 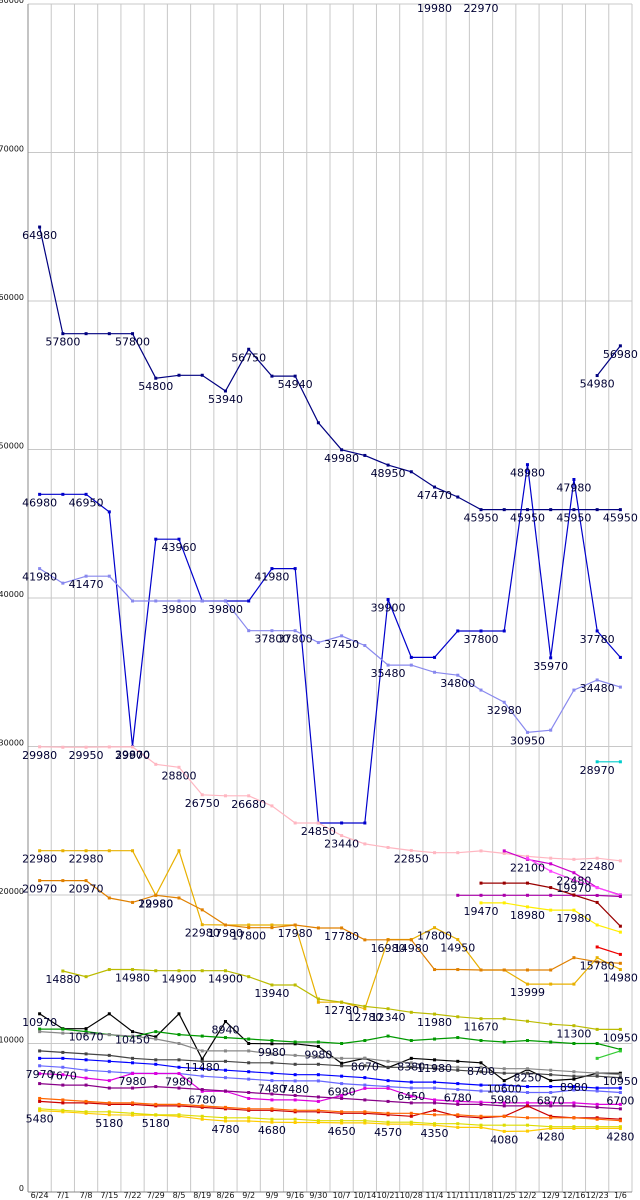 What do you see at coordinates (133, 1081) in the screenshot?
I see `data-label: 7980` at bounding box center [133, 1081].